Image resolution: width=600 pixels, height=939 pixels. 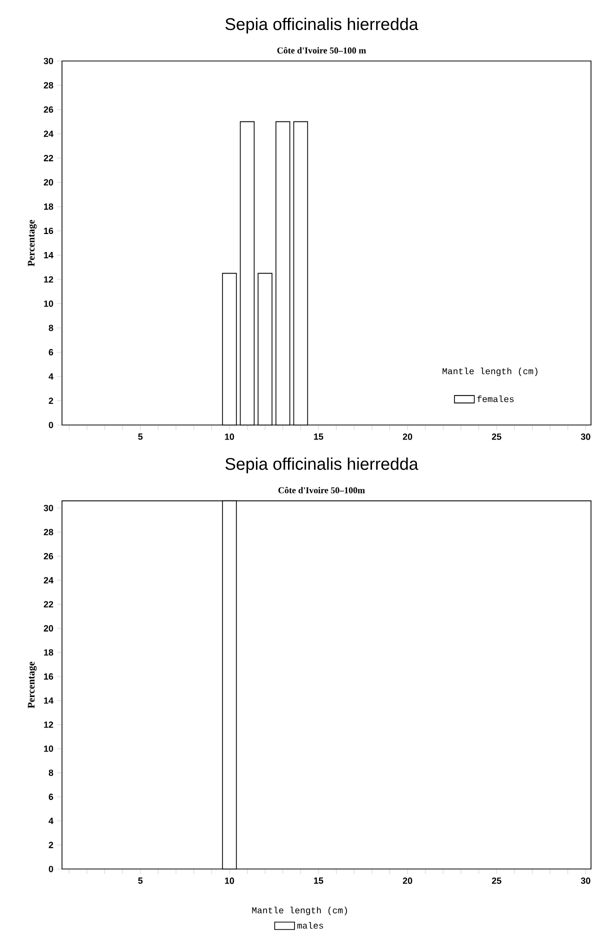 I want to click on legend-label: males, so click(x=310, y=925).